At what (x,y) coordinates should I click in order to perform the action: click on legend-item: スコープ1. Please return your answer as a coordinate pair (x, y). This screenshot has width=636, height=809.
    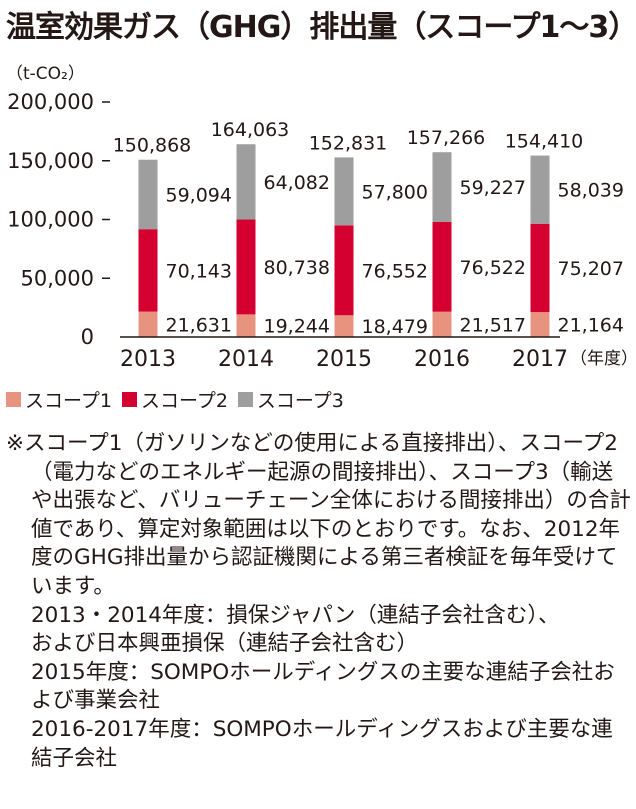
    Looking at the image, I should click on (59, 399).